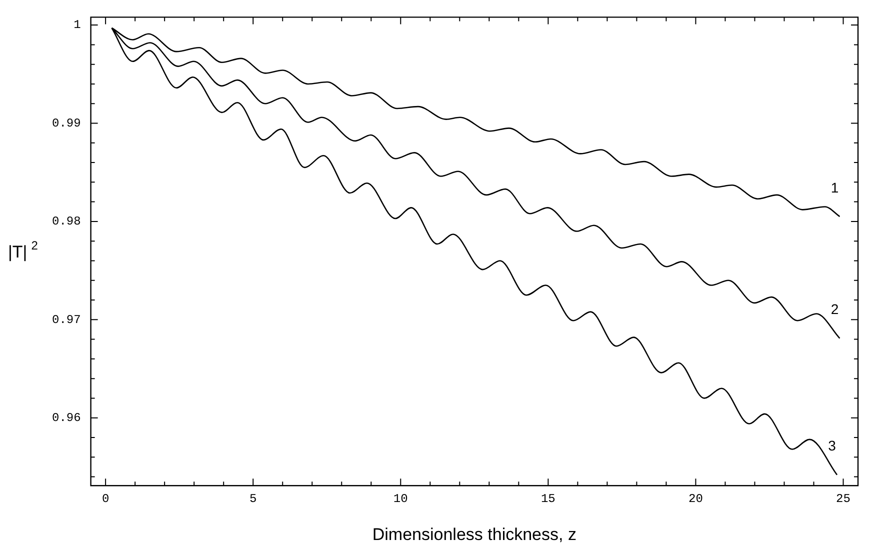  Describe the element at coordinates (400, 499) in the screenshot. I see `x-tick-label: 10` at that location.